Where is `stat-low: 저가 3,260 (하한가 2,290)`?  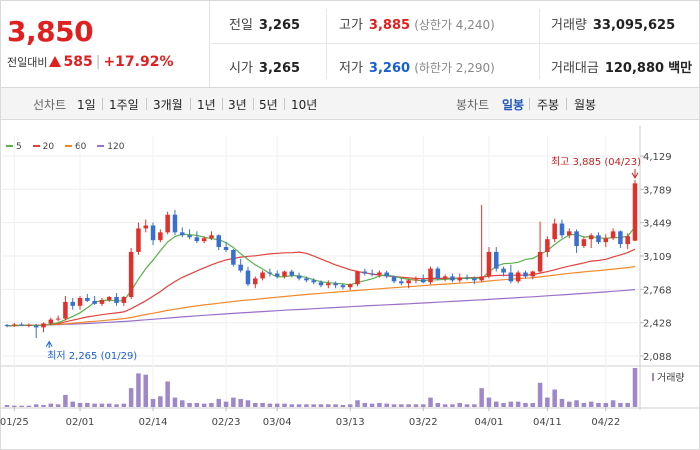
stat-low: 저가 3,260 (하한가 2,290) is located at coordinates (417, 68).